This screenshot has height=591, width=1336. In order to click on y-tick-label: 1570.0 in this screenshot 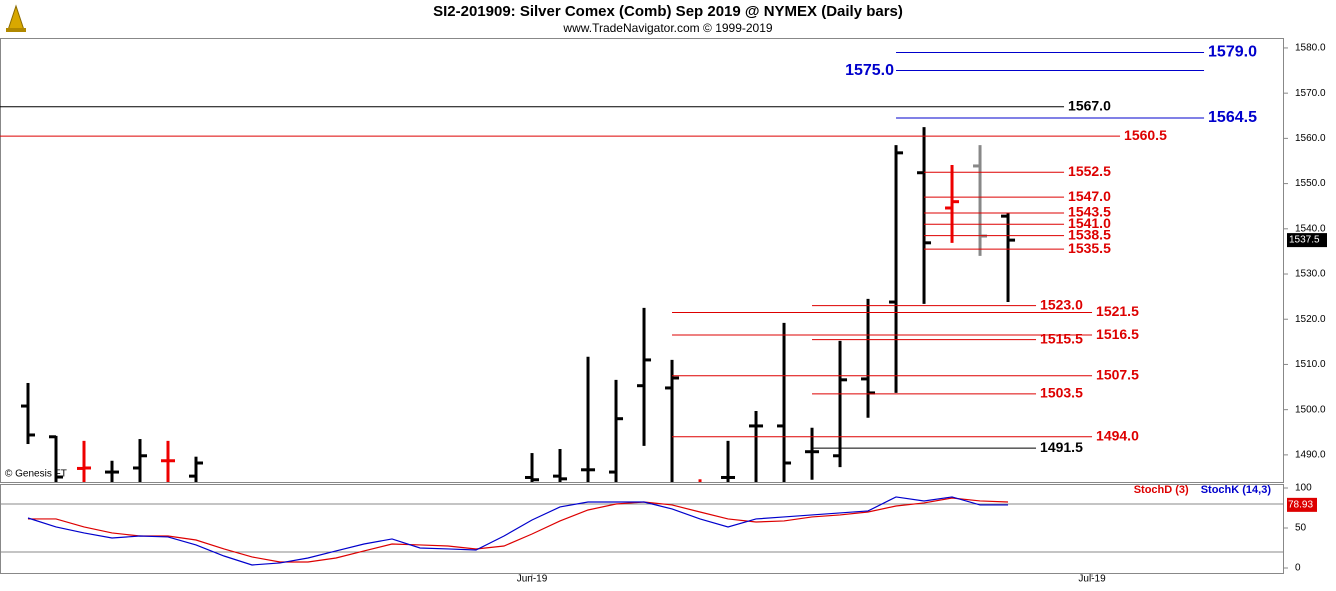, I will do `click(1310, 93)`.